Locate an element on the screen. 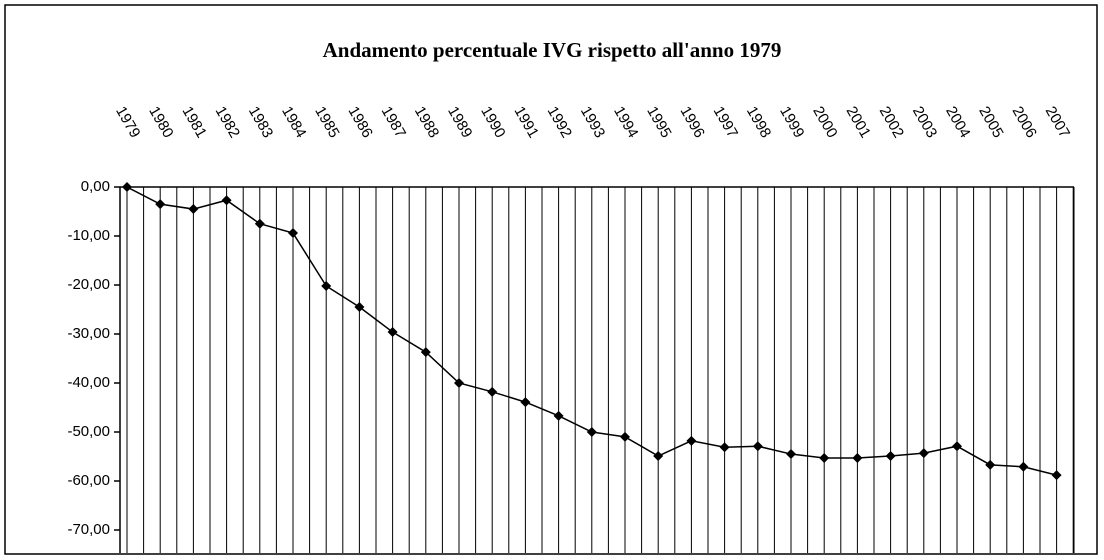 The width and height of the screenshot is (1104, 560). y-tick-label: -70,00 is located at coordinates (88, 529).